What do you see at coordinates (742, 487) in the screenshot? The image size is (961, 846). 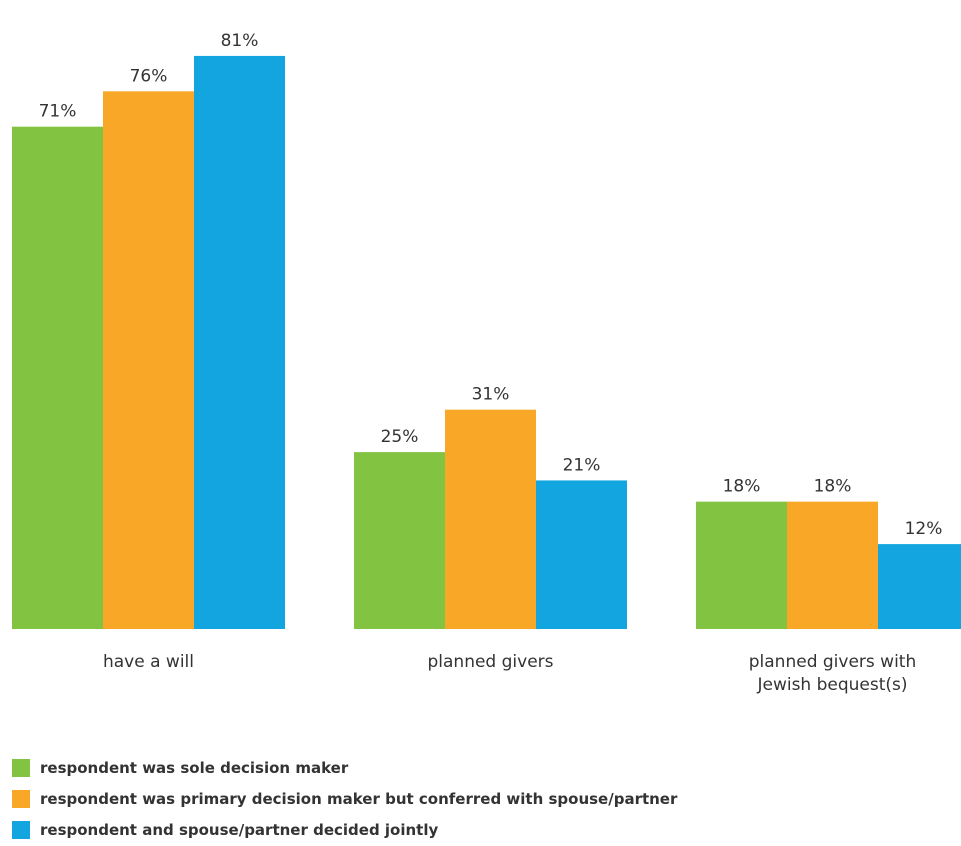 I see `bar-value-label-s0-c2: 18%` at bounding box center [742, 487].